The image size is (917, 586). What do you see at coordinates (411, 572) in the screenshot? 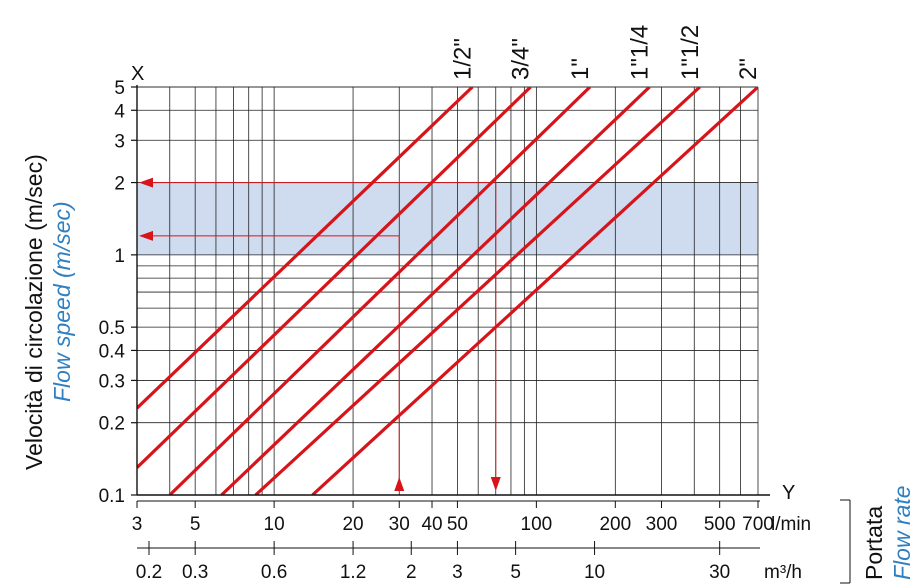
I see `x-tick-label: 2` at bounding box center [411, 572].